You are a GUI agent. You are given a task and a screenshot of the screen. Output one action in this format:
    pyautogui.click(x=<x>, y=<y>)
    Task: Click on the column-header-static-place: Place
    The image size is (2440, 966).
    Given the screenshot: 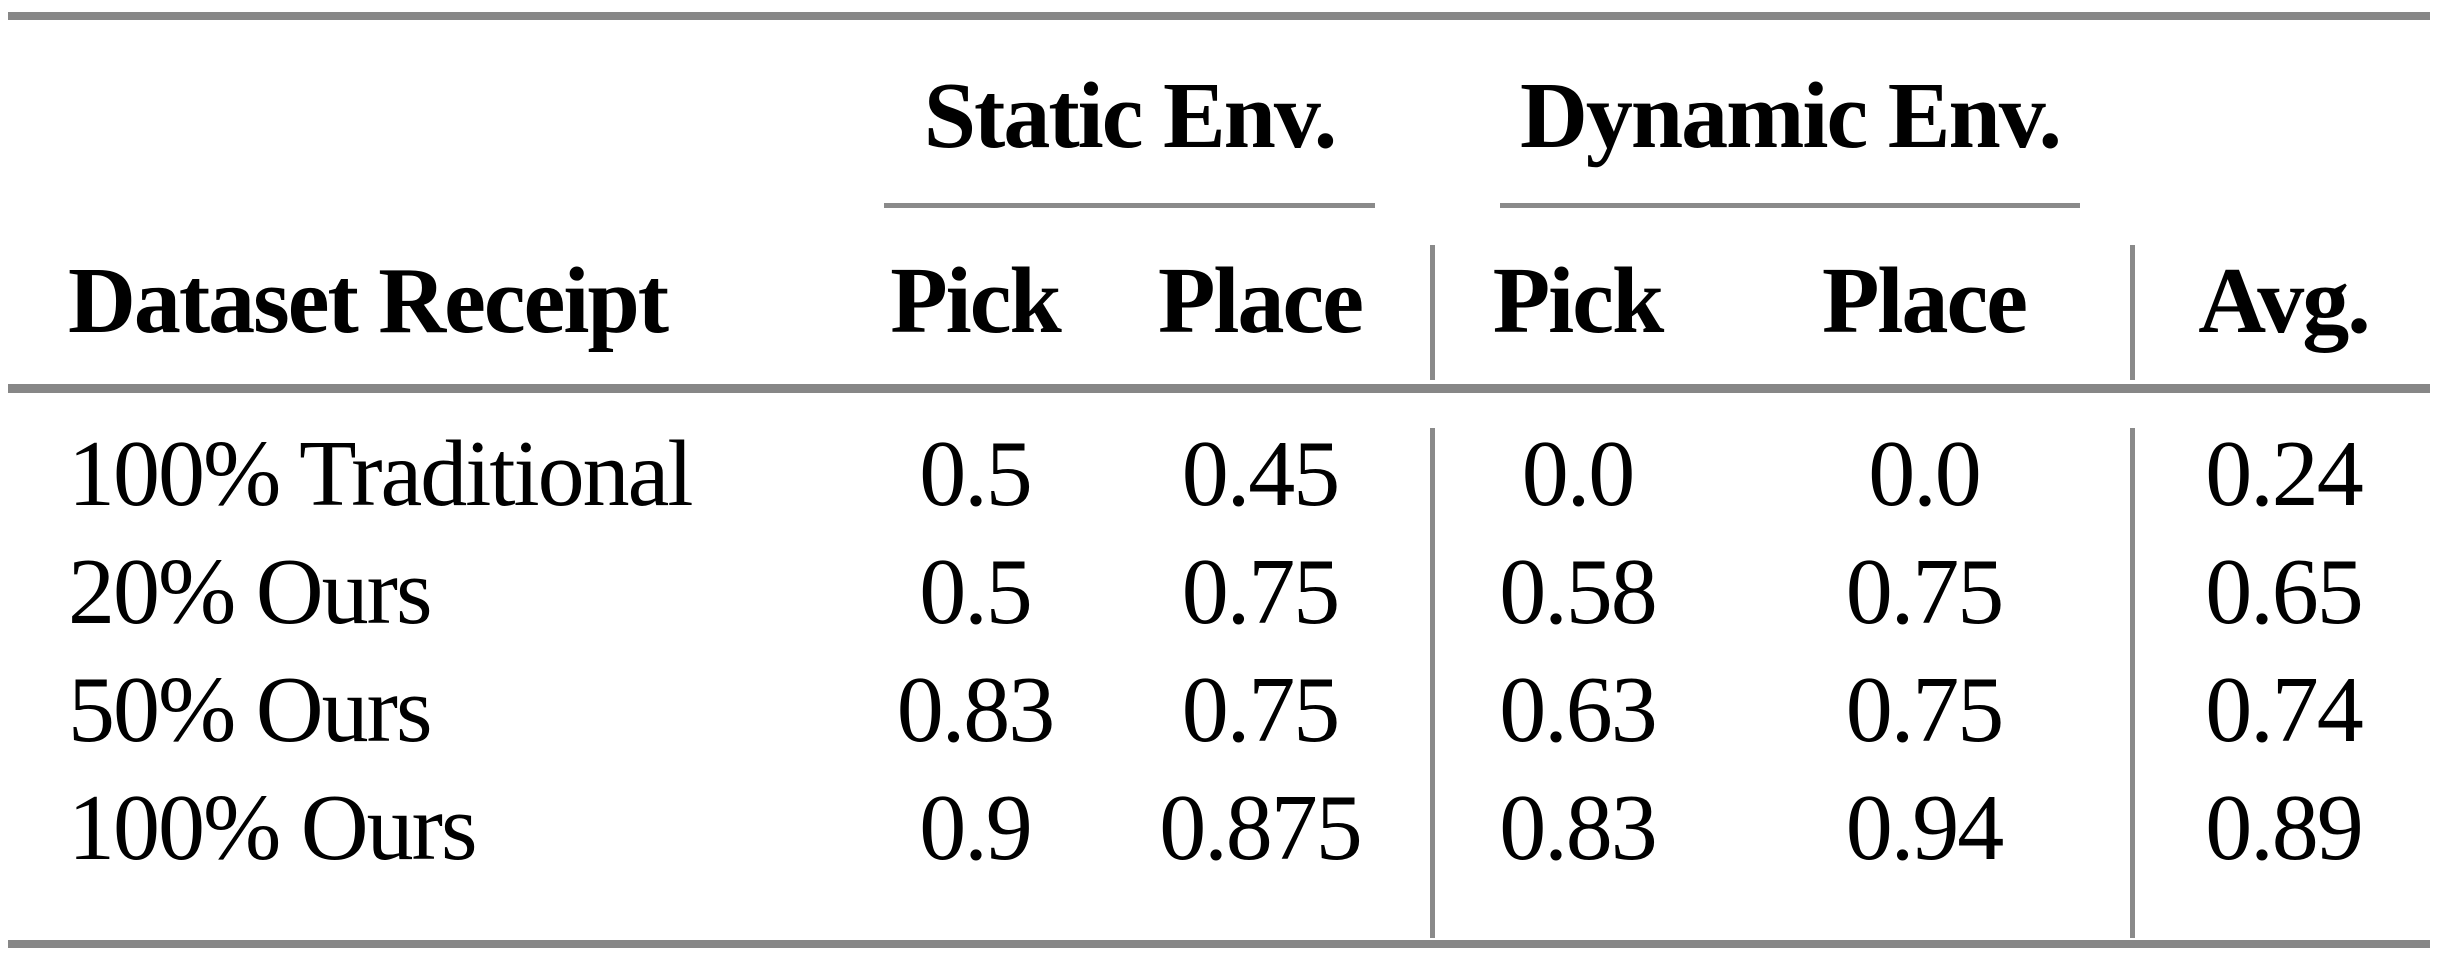 What is the action you would take?
    pyautogui.click(x=1261, y=301)
    